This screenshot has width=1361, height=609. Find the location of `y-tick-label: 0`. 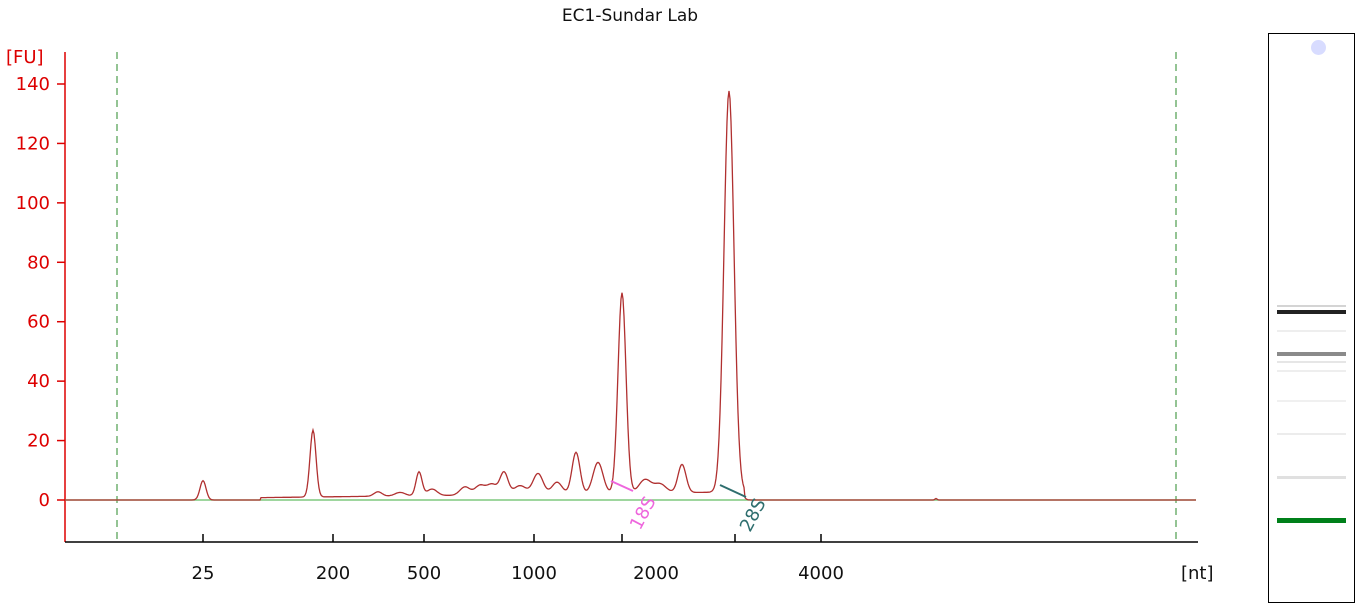

y-tick-label: 0 is located at coordinates (44, 500).